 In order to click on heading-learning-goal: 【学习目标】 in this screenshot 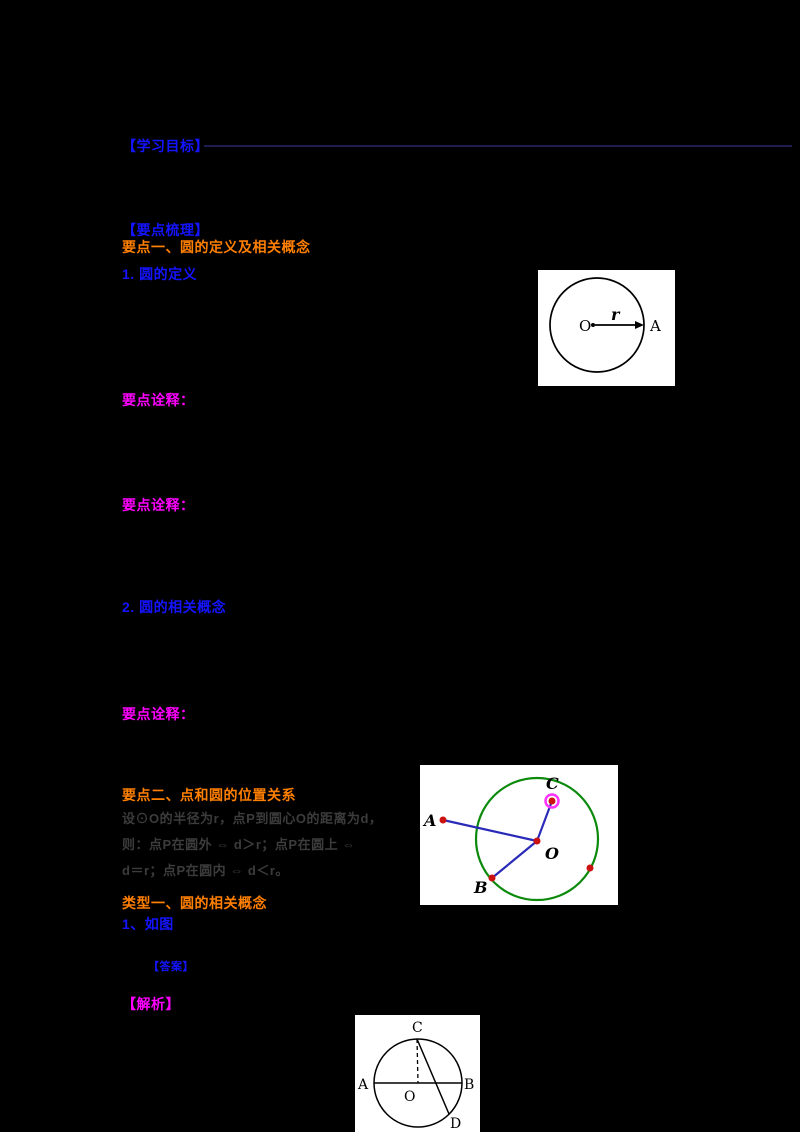, I will do `click(165, 146)`.